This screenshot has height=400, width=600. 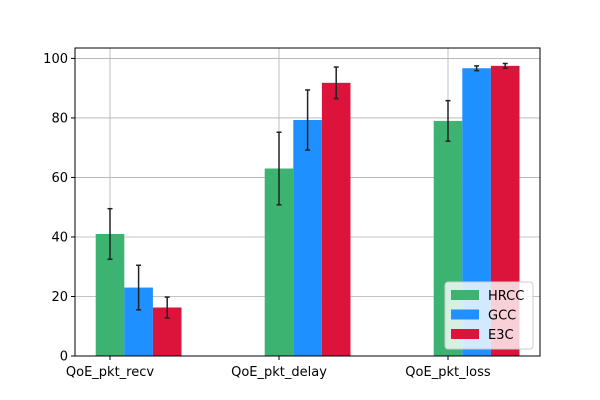 I want to click on legend-swatch-gcc, so click(x=465, y=314).